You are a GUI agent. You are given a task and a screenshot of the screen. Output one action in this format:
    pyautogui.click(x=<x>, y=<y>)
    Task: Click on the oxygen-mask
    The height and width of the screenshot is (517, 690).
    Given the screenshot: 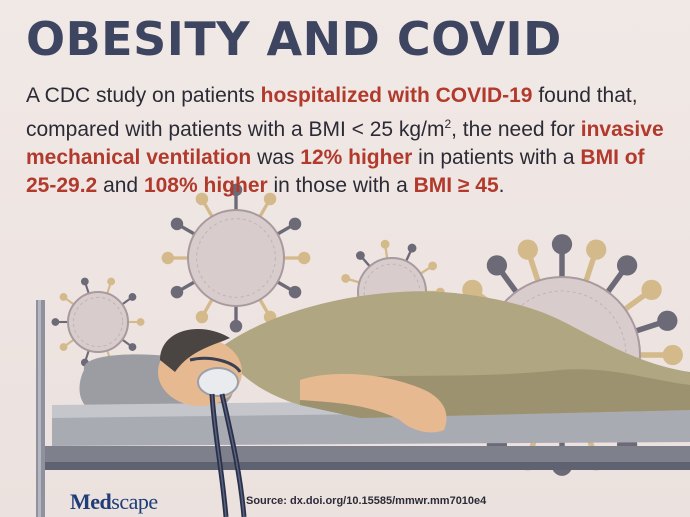 What is the action you would take?
    pyautogui.click(x=218, y=382)
    